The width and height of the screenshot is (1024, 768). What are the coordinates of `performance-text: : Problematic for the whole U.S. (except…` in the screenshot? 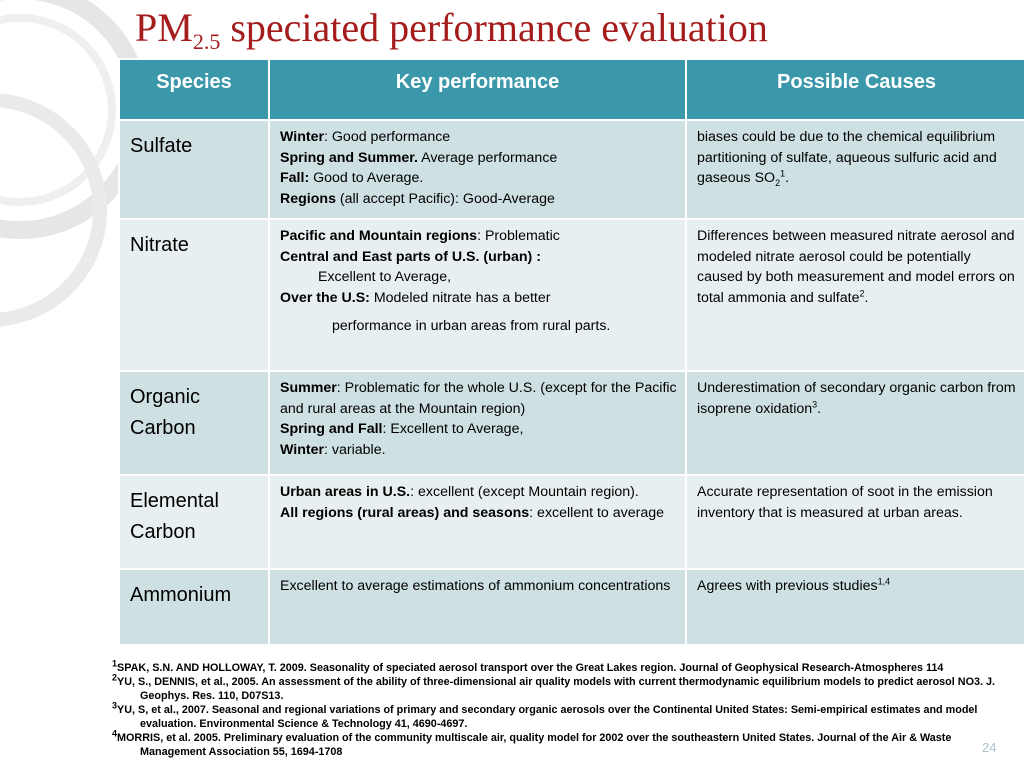 It's located at (478, 398).